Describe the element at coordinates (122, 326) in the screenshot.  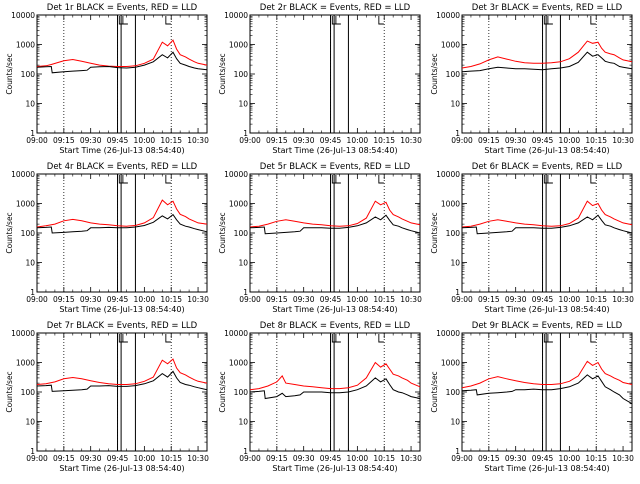
I see `plot-title: Det 7r BLACK = Events, RED = LLD` at that location.